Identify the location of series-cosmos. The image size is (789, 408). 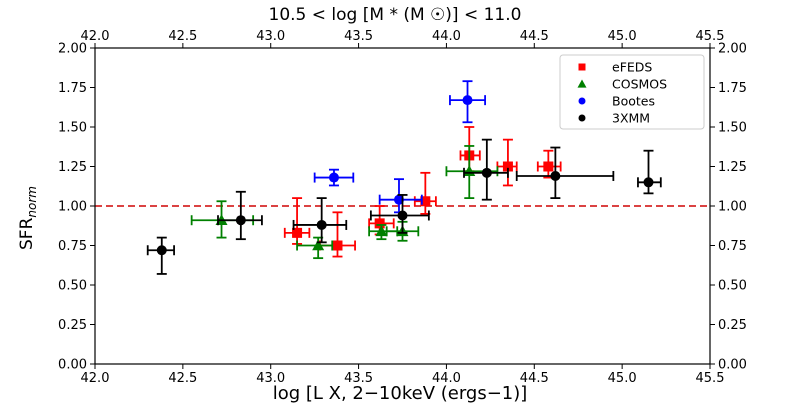
(344, 202).